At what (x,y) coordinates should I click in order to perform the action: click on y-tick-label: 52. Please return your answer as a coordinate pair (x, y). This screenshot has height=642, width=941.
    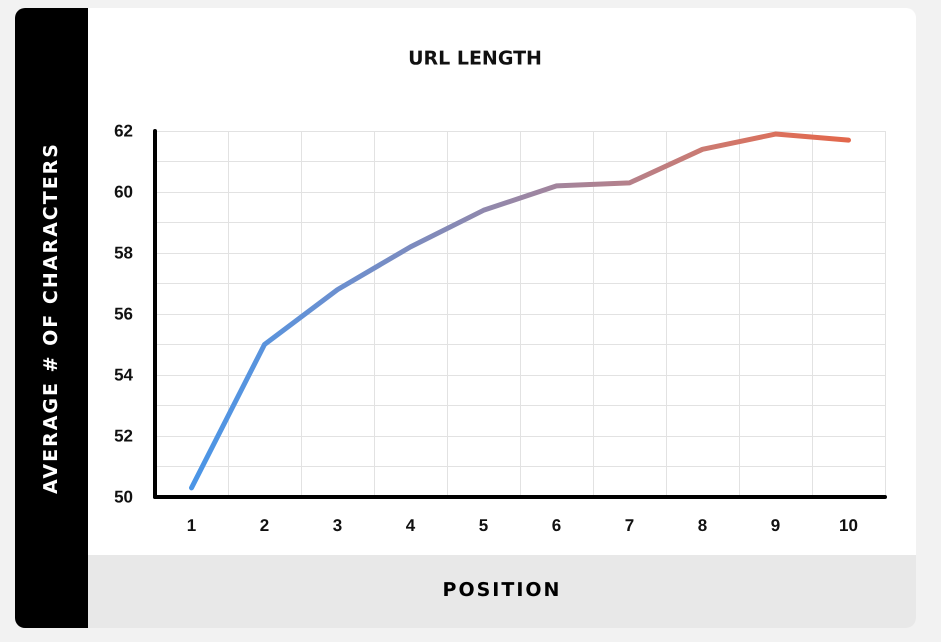
    Looking at the image, I should click on (123, 436).